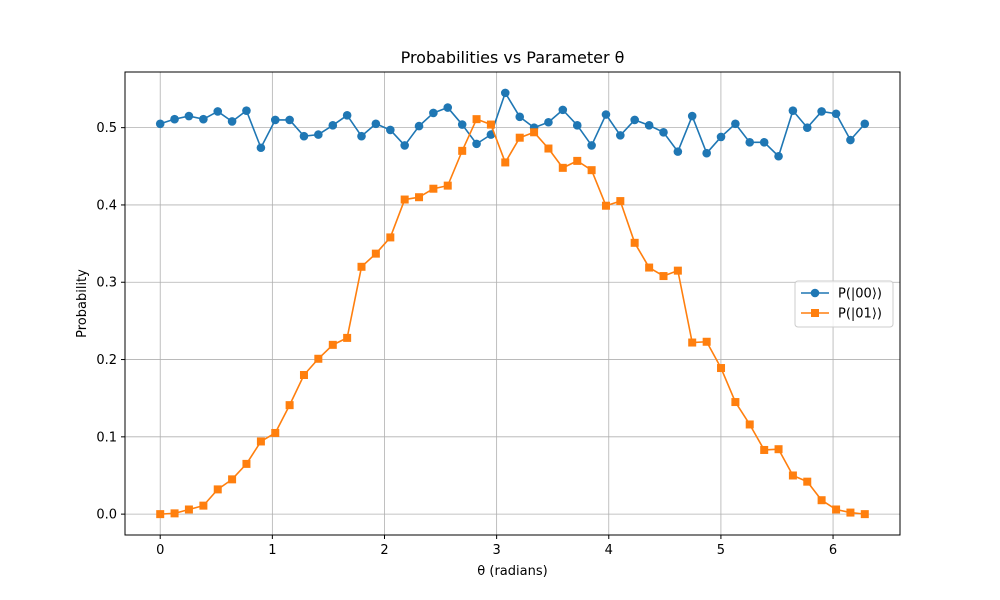 Image resolution: width=1000 pixels, height=600 pixels. What do you see at coordinates (106, 205) in the screenshot?
I see `y-tick-label: 0.4` at bounding box center [106, 205].